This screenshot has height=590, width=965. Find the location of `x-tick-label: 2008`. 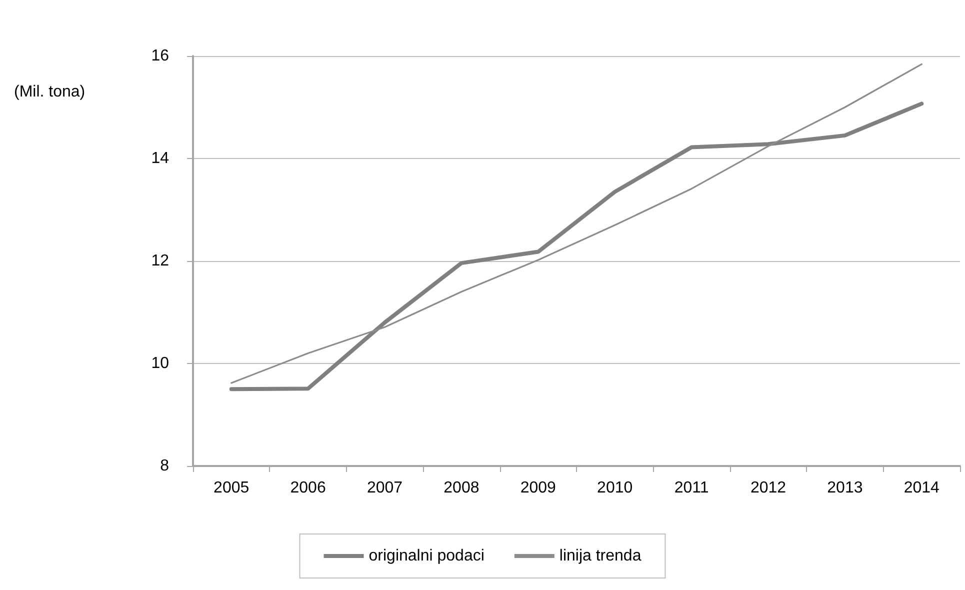

x-tick-label: 2008 is located at coordinates (462, 488).